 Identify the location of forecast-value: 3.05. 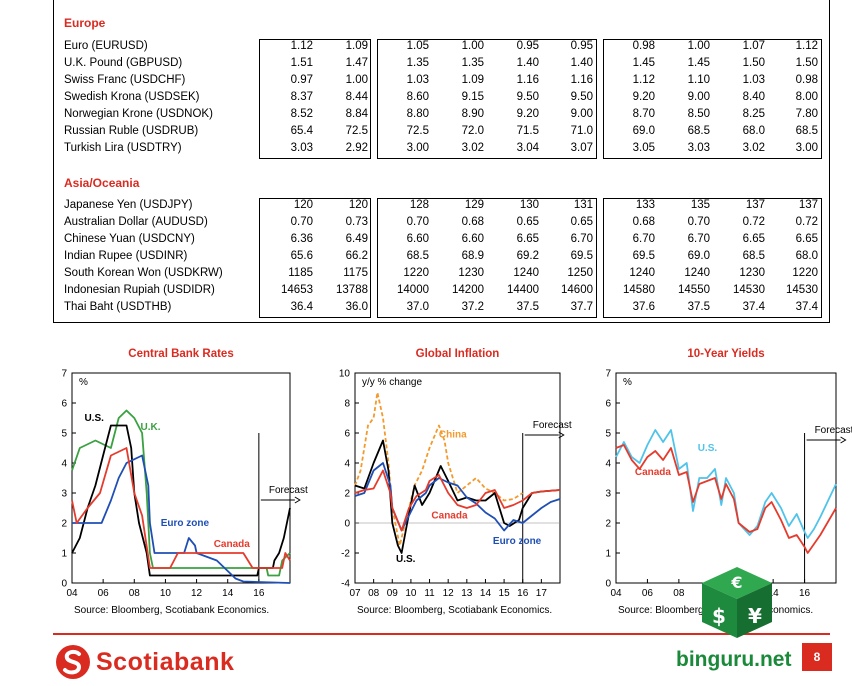
(643, 148).